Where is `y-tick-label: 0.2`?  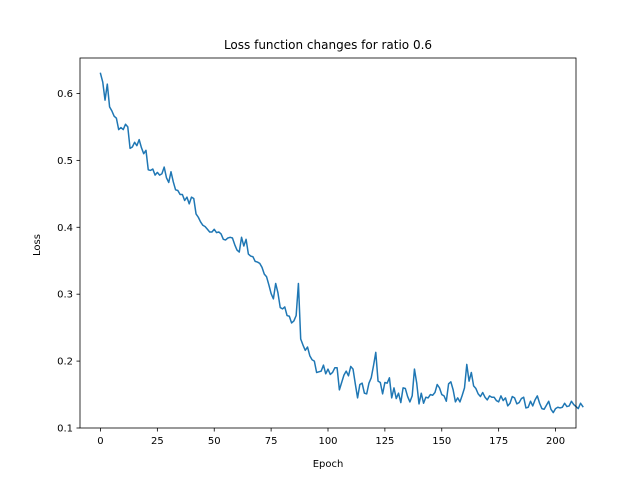
y-tick-label: 0.2 is located at coordinates (65, 362).